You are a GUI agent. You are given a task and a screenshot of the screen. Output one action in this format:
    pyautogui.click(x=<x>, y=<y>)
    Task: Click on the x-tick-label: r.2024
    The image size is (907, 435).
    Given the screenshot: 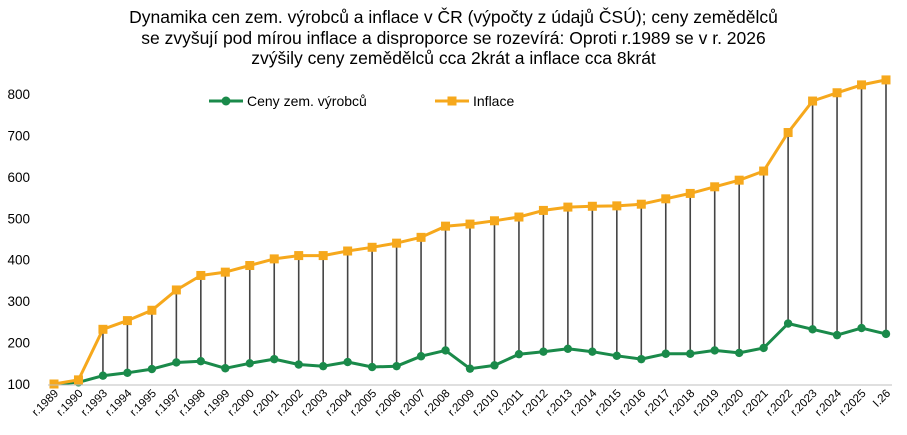 What is the action you would take?
    pyautogui.click(x=829, y=403)
    